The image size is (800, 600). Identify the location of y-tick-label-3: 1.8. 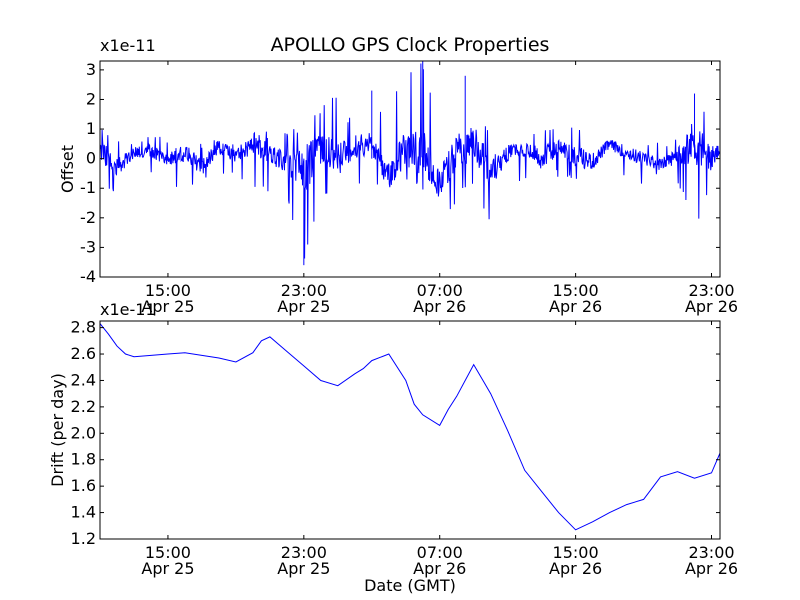
(83, 459).